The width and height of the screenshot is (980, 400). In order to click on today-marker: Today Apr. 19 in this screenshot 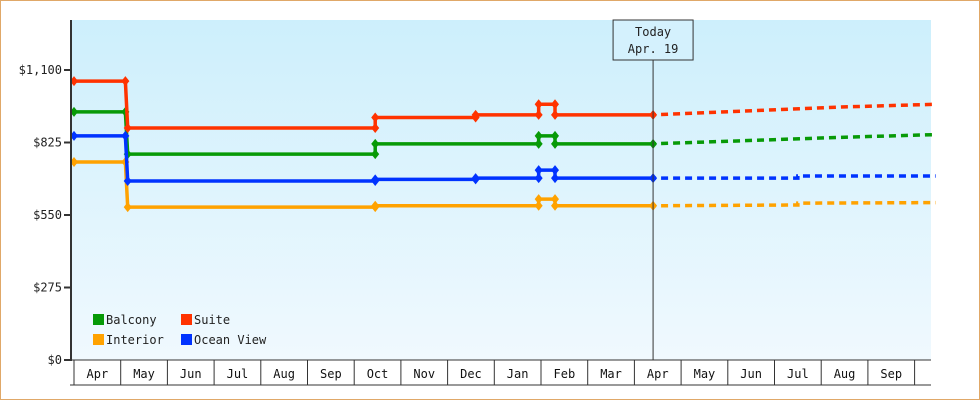, I will do `click(653, 189)`.